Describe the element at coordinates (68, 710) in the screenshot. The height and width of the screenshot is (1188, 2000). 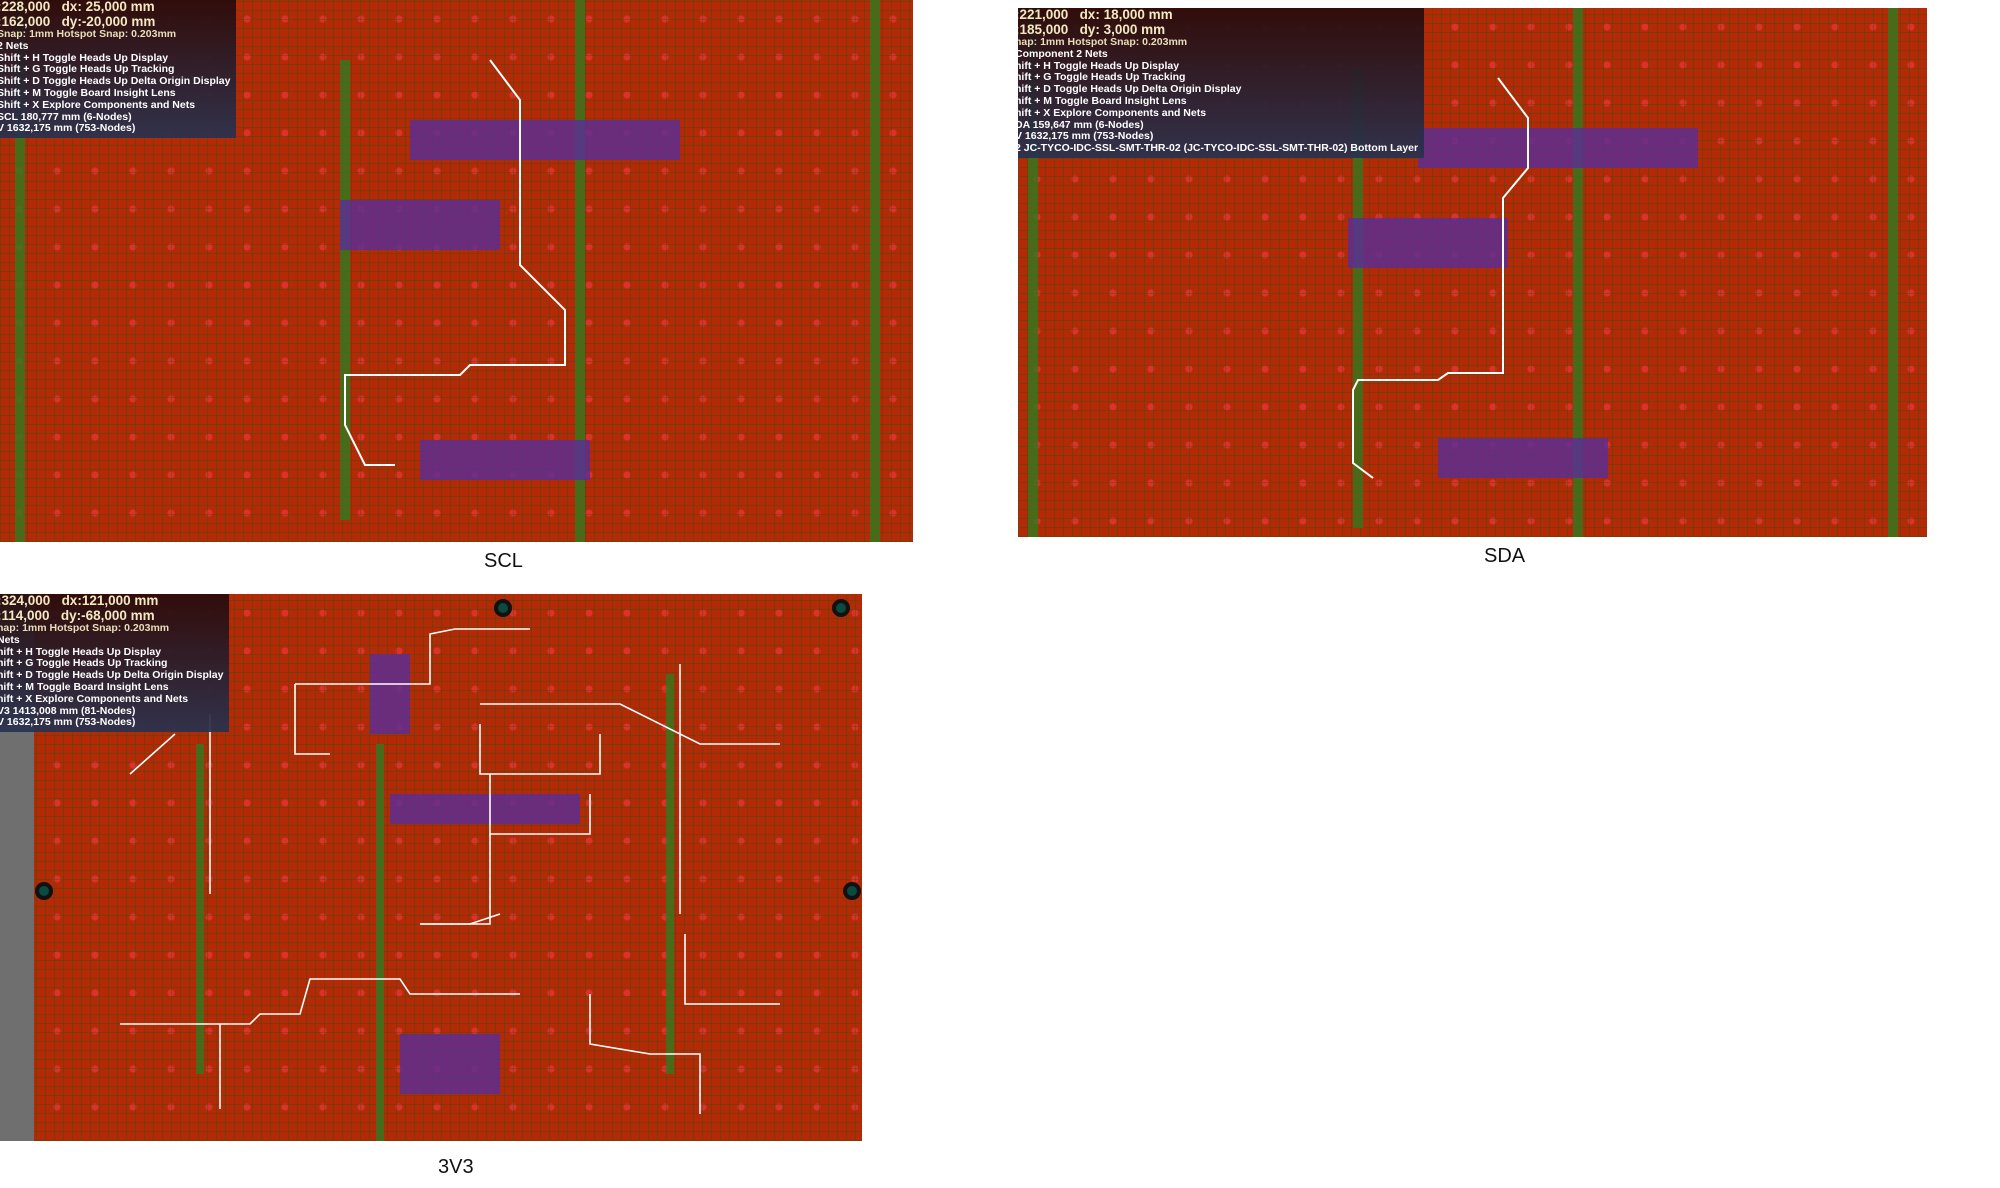
I see `hud-net: V3 1413,008 mm (81-Nodes)` at that location.